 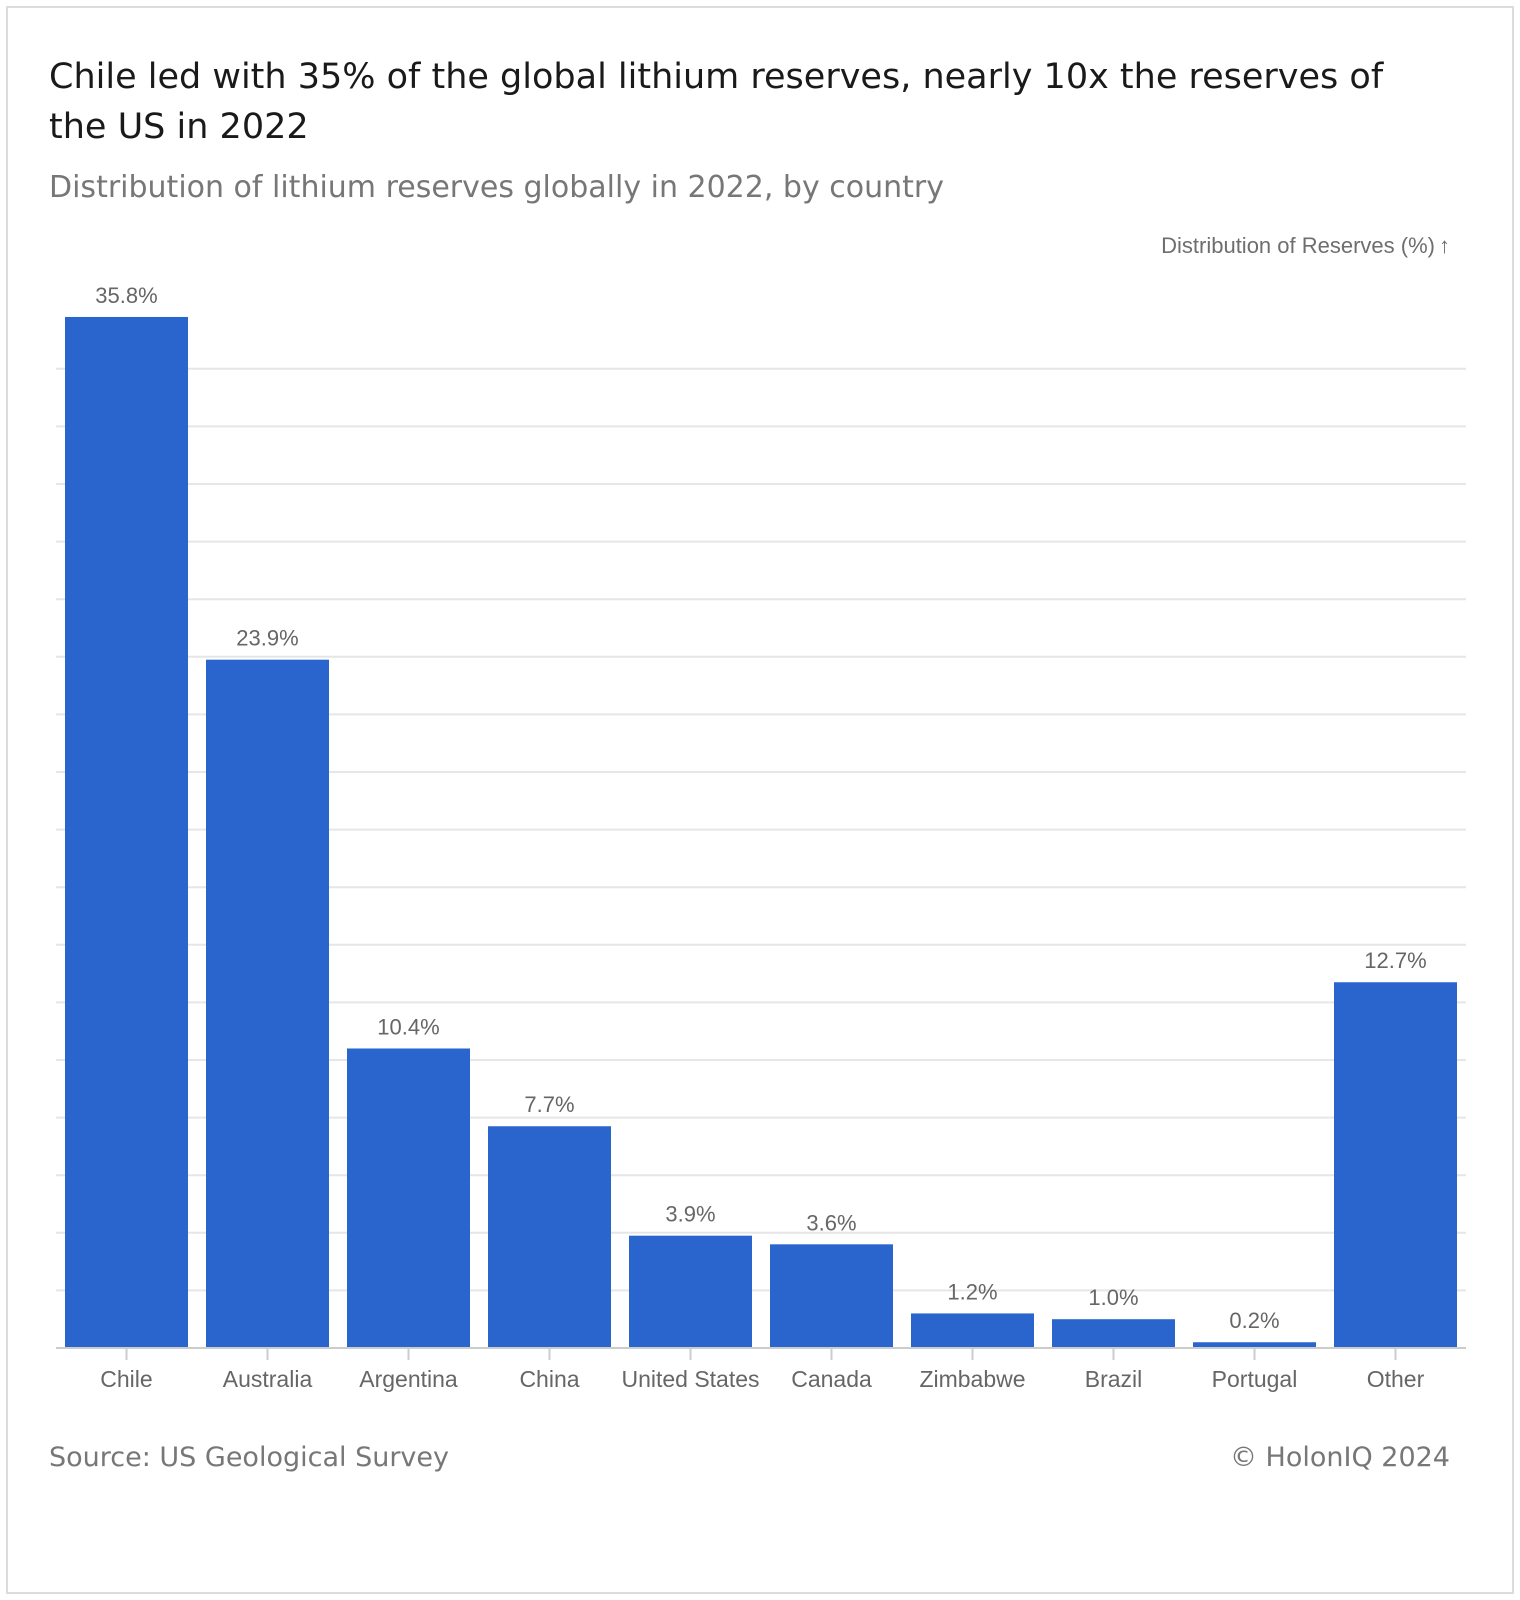 I want to click on bar-united-states, so click(x=690, y=1291).